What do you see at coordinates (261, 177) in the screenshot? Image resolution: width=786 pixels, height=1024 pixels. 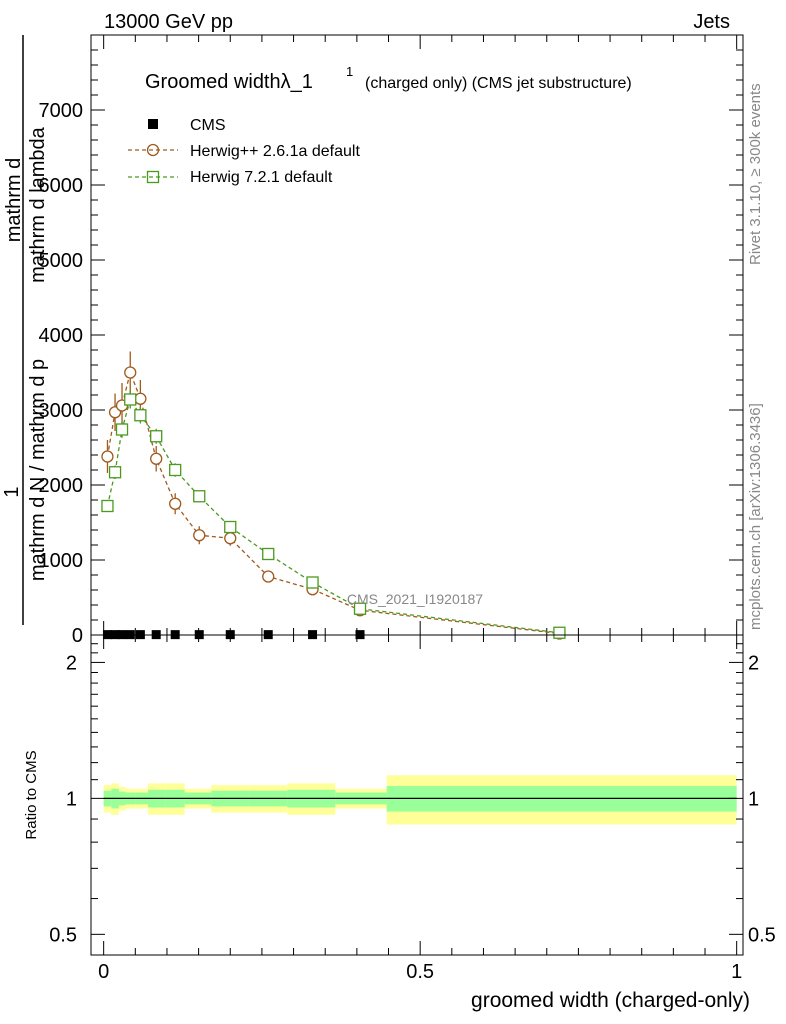 I see `legend-label-herwig7: Herwig 7.2.1 default` at bounding box center [261, 177].